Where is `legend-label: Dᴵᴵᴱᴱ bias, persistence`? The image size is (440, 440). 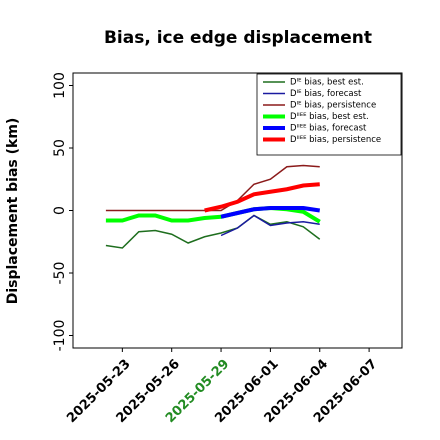
legend-label: Dᴵᴵᴱᴱ bias, persistence is located at coordinates (335, 140).